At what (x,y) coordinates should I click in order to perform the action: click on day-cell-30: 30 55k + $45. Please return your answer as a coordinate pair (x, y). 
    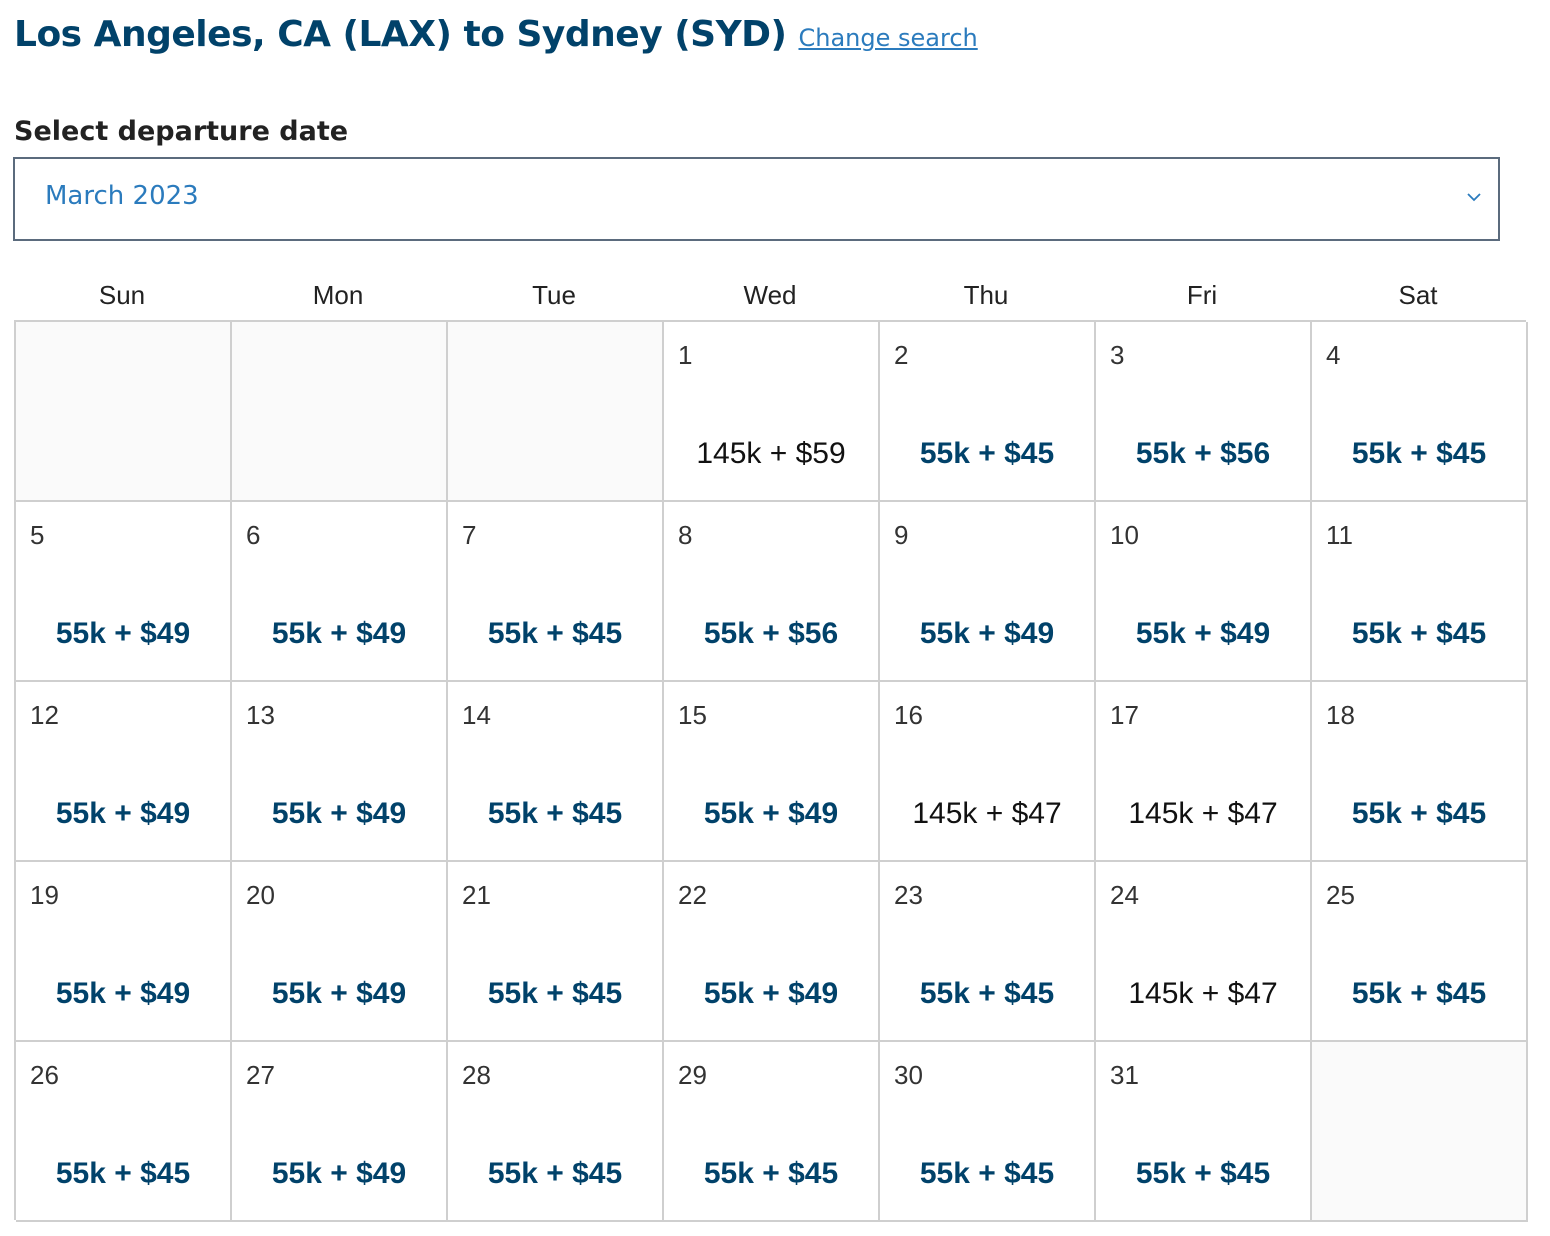
    Looking at the image, I should click on (988, 1132).